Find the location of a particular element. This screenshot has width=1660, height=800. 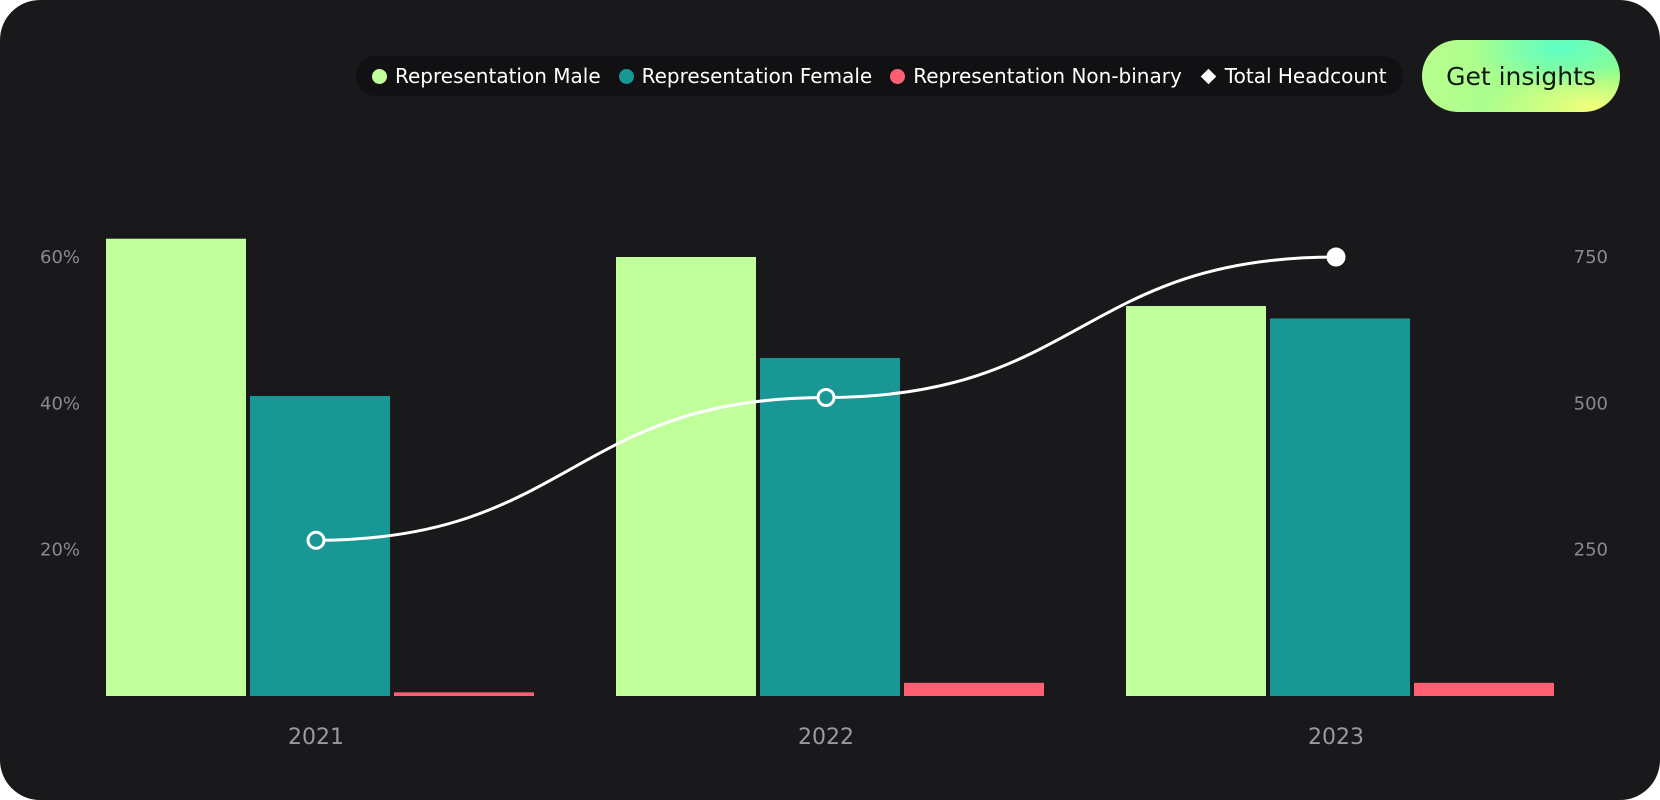

bar-representation-male-2022 is located at coordinates (686, 476).